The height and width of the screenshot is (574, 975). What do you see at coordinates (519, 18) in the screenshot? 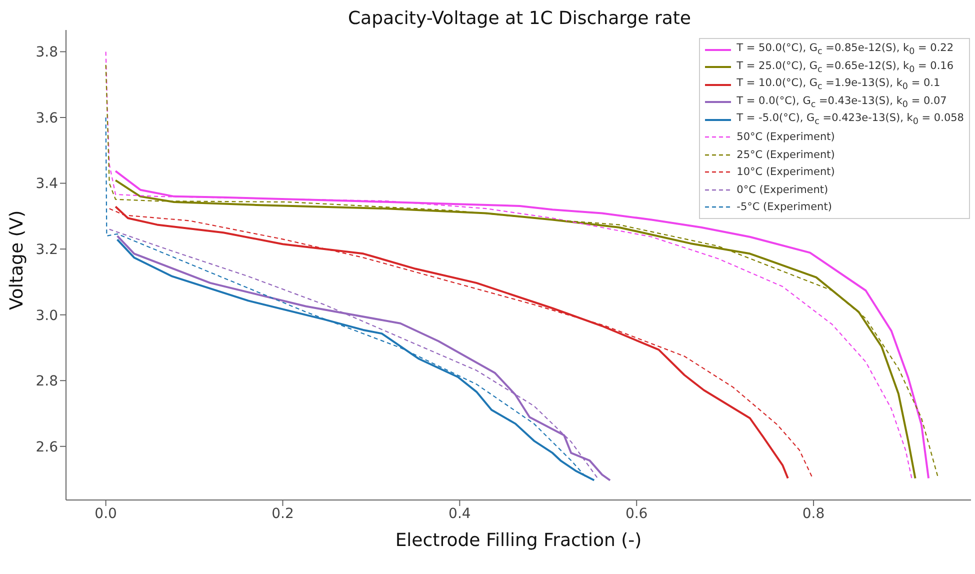
I see `chart-title: Capacity-Voltage at 1C Discharge rate` at bounding box center [519, 18].